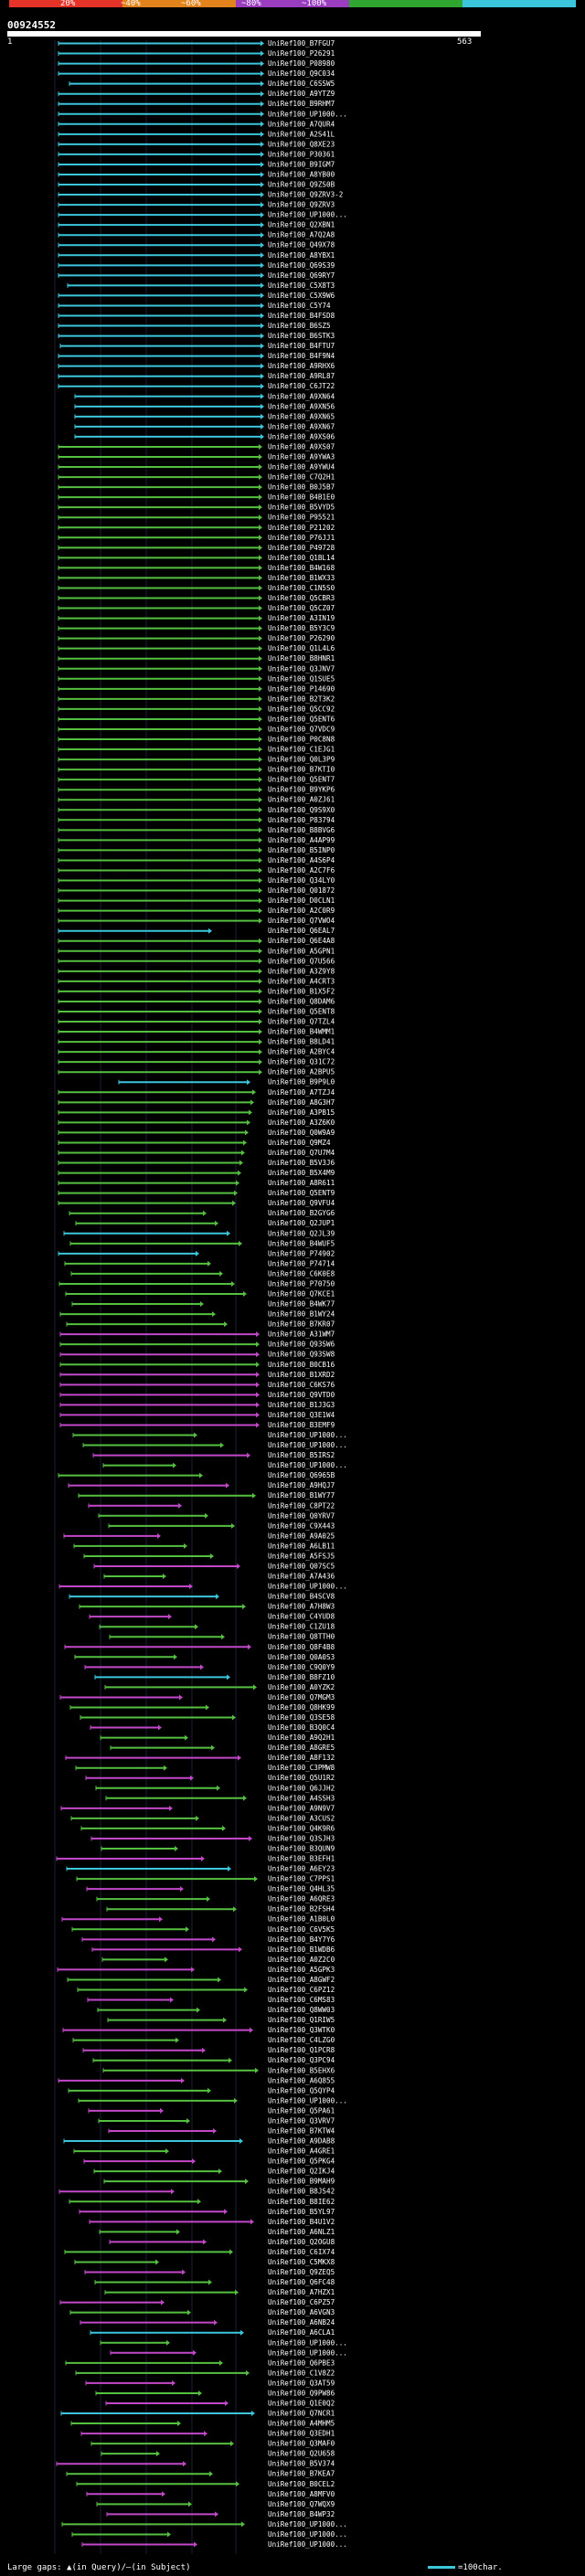 The width and height of the screenshot is (585, 2576). What do you see at coordinates (301, 981) in the screenshot?
I see `hit-label: UniRef100_A4CRT3` at bounding box center [301, 981].